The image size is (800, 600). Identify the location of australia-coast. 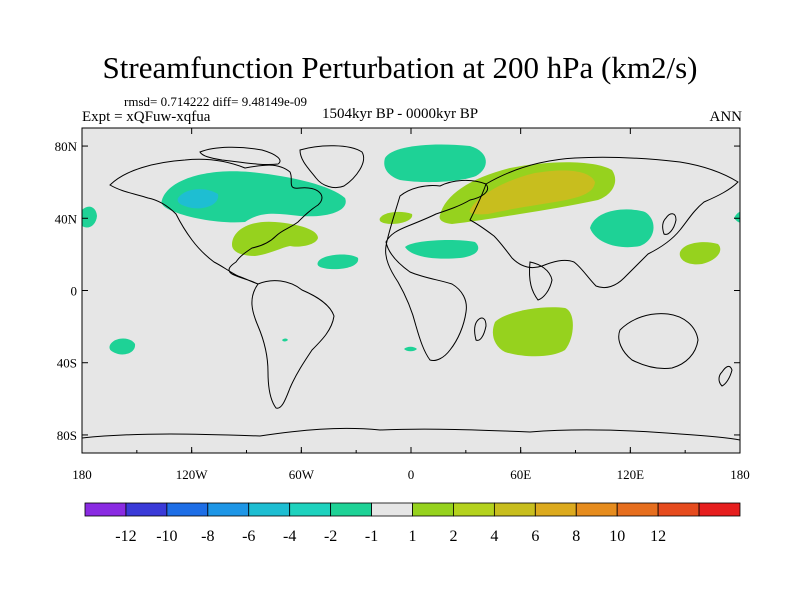
(658, 341).